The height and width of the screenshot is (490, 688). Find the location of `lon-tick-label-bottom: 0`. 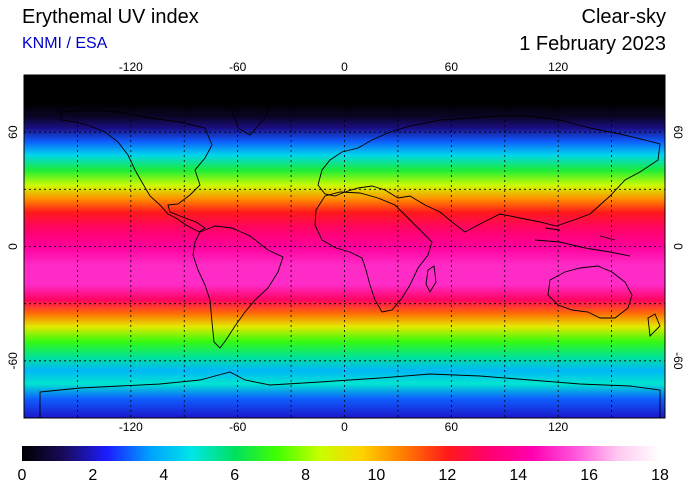

lon-tick-label-bottom: 0 is located at coordinates (344, 427).